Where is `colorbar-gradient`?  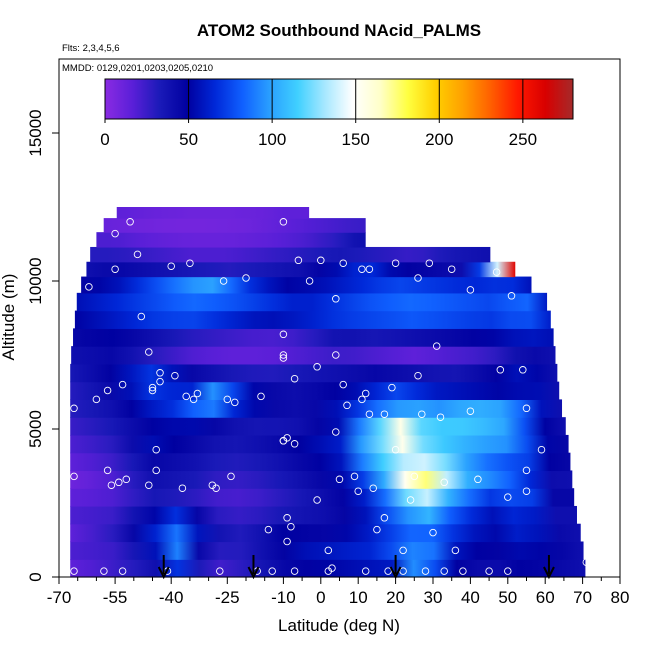 colorbar-gradient is located at coordinates (339, 99).